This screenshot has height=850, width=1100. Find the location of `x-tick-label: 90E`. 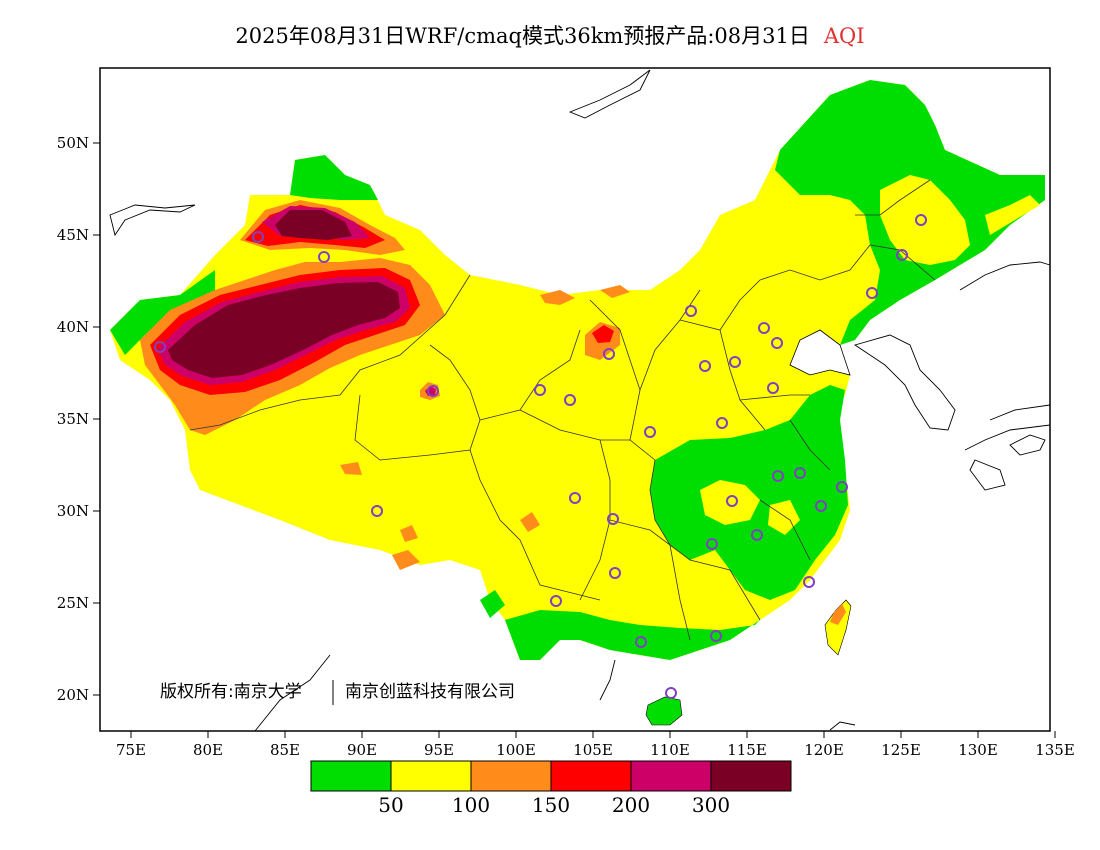

x-tick-label: 90E is located at coordinates (362, 750).